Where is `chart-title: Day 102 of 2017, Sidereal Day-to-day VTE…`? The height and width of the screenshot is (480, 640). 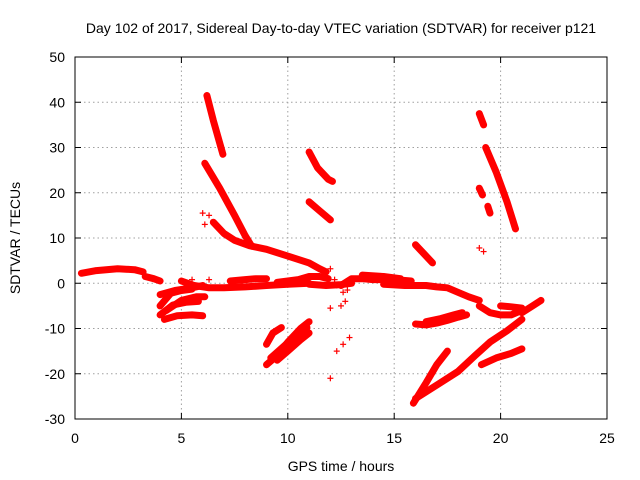
chart-title: Day 102 of 2017, Sidereal Day-to-day VTE… is located at coordinates (341, 28).